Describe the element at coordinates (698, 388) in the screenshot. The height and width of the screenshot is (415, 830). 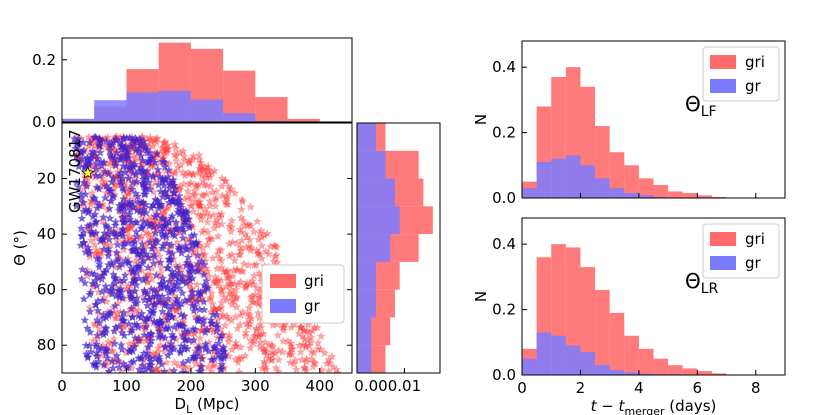
I see `lr_hist-xtick-label: 6` at that location.